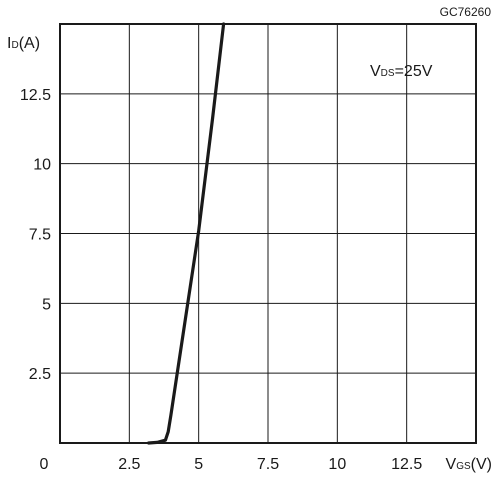 This screenshot has height=482, width=499. Describe the element at coordinates (337, 464) in the screenshot. I see `x-tick-label: 10` at that location.